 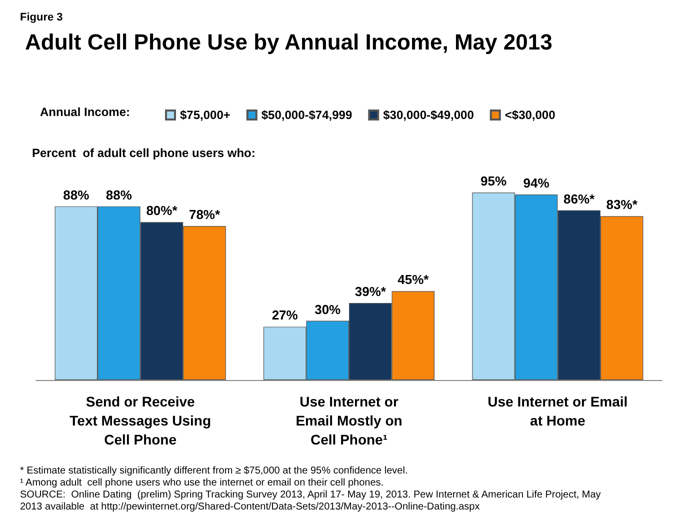 I want to click on data-label: 78%*, so click(x=204, y=214).